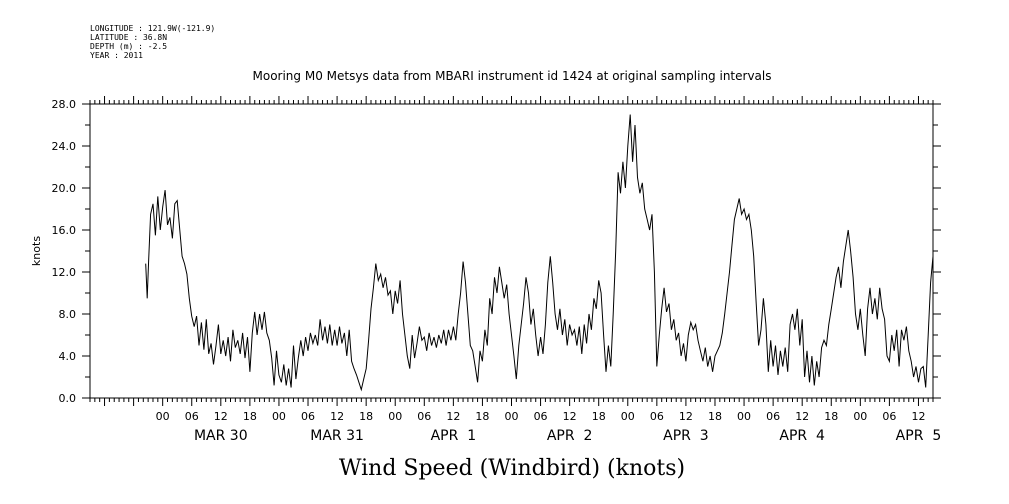 Image resolution: width=1009 pixels, height=504 pixels. I want to click on y-tick-label: 4.0, so click(68, 356).